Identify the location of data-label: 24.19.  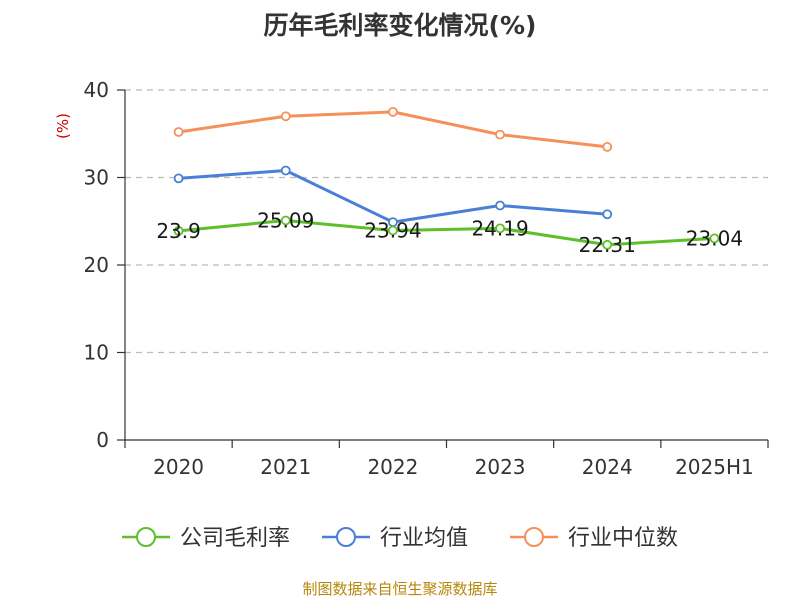
(499, 228).